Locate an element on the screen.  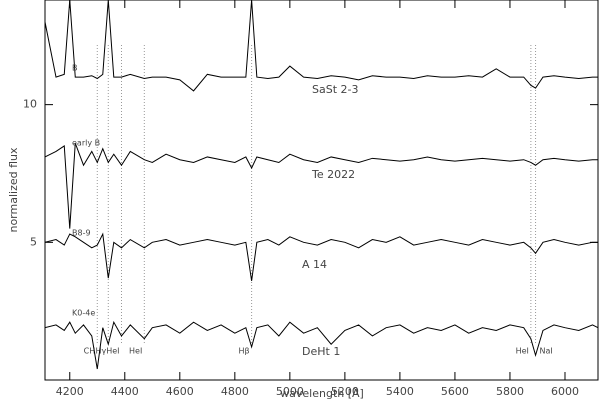
x-tick-label: 5000 is located at coordinates (290, 391).